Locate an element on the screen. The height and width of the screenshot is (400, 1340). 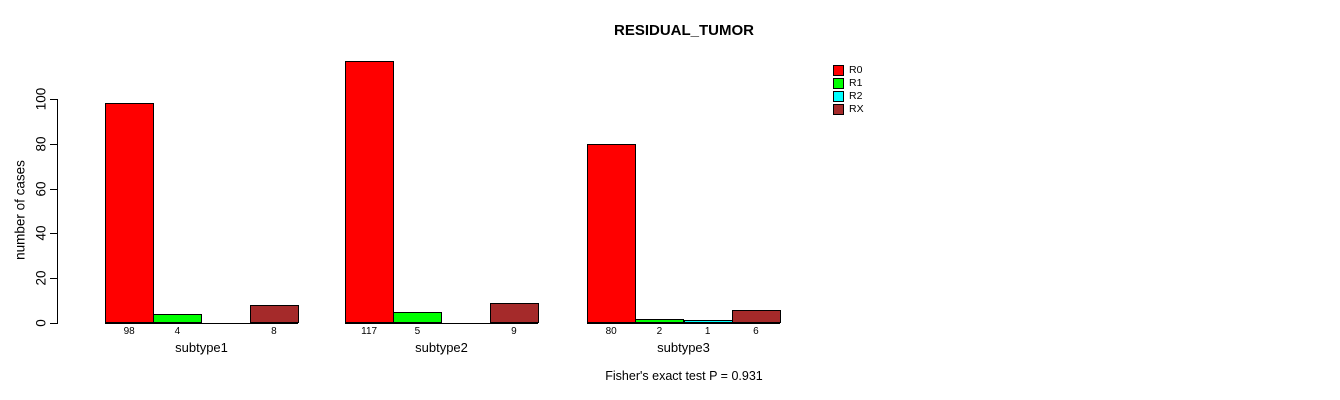
bar-RX-subtype1 is located at coordinates (274, 314).